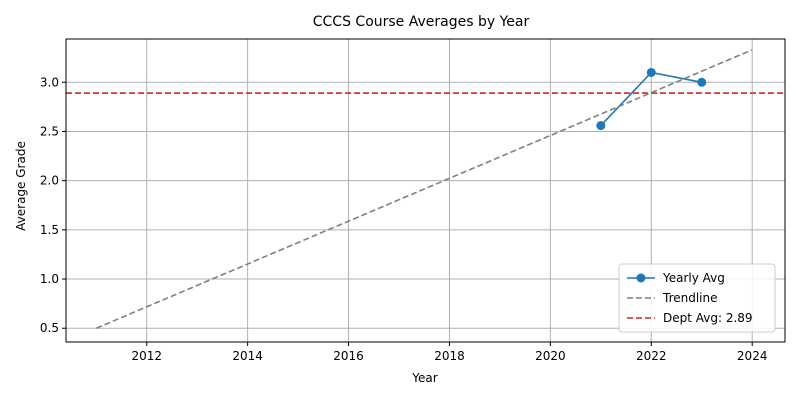  I want to click on legend-marker, so click(641, 278).